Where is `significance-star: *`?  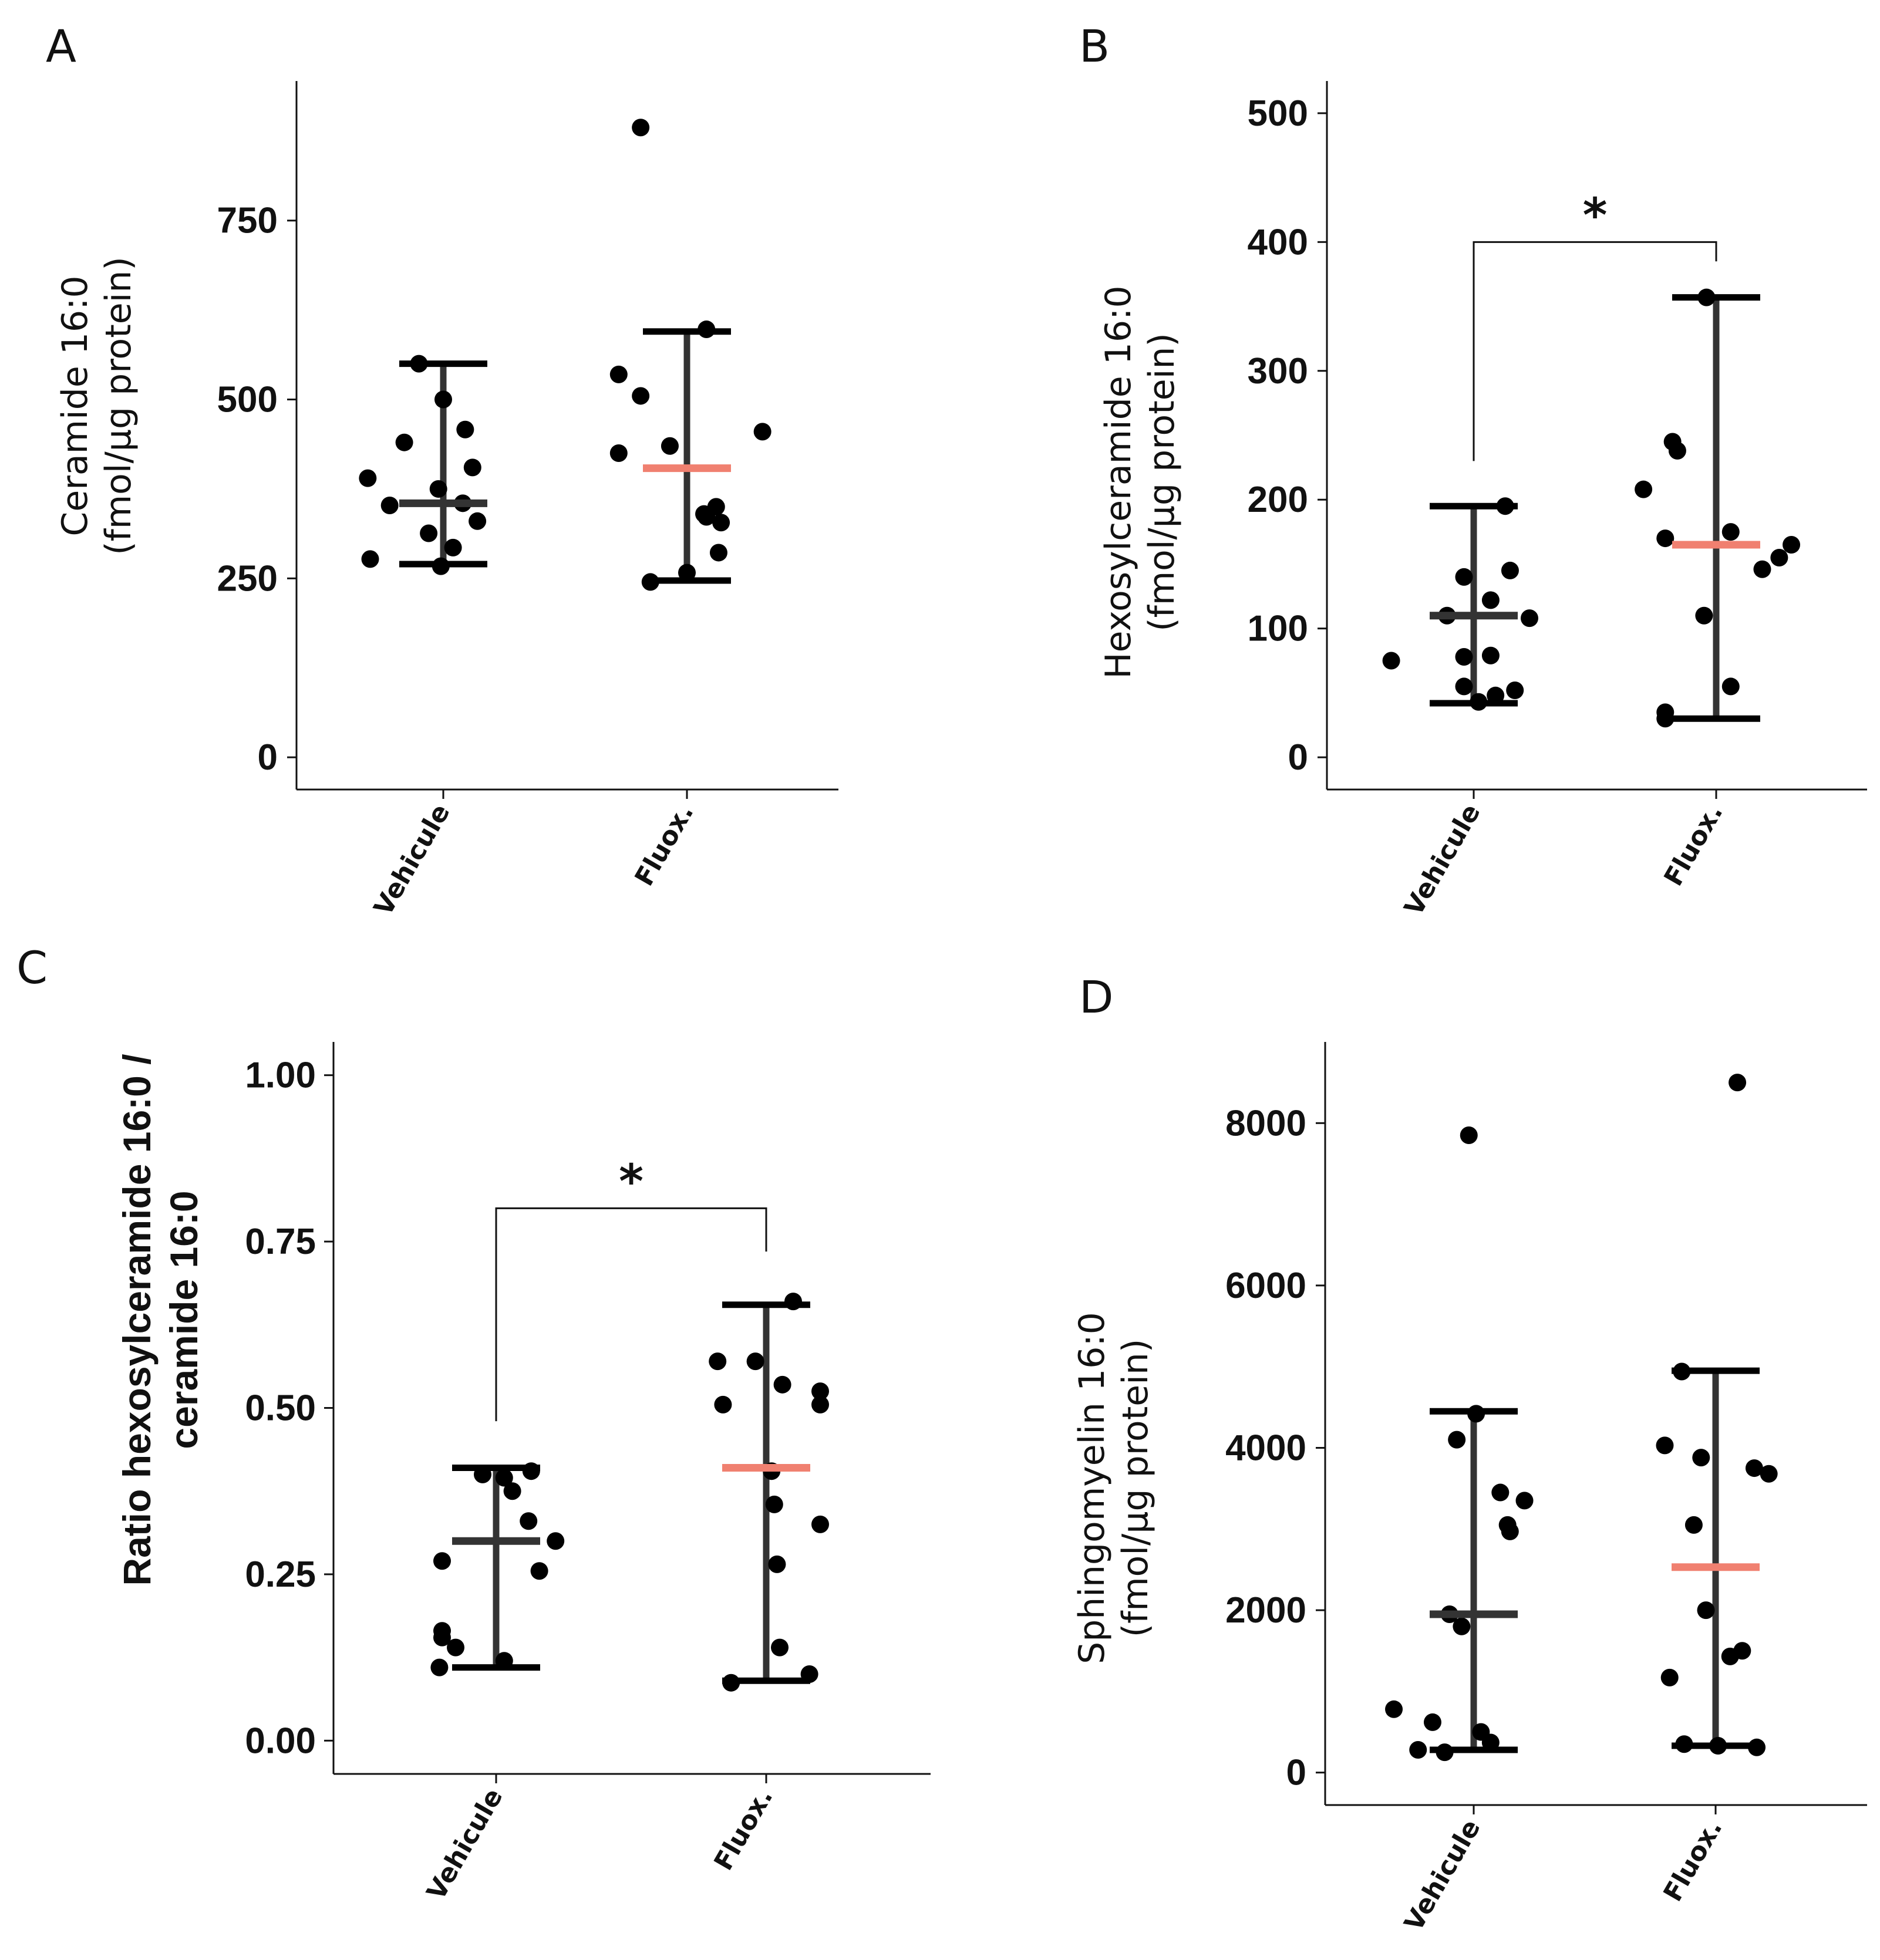
significance-star: * is located at coordinates (1596, 215).